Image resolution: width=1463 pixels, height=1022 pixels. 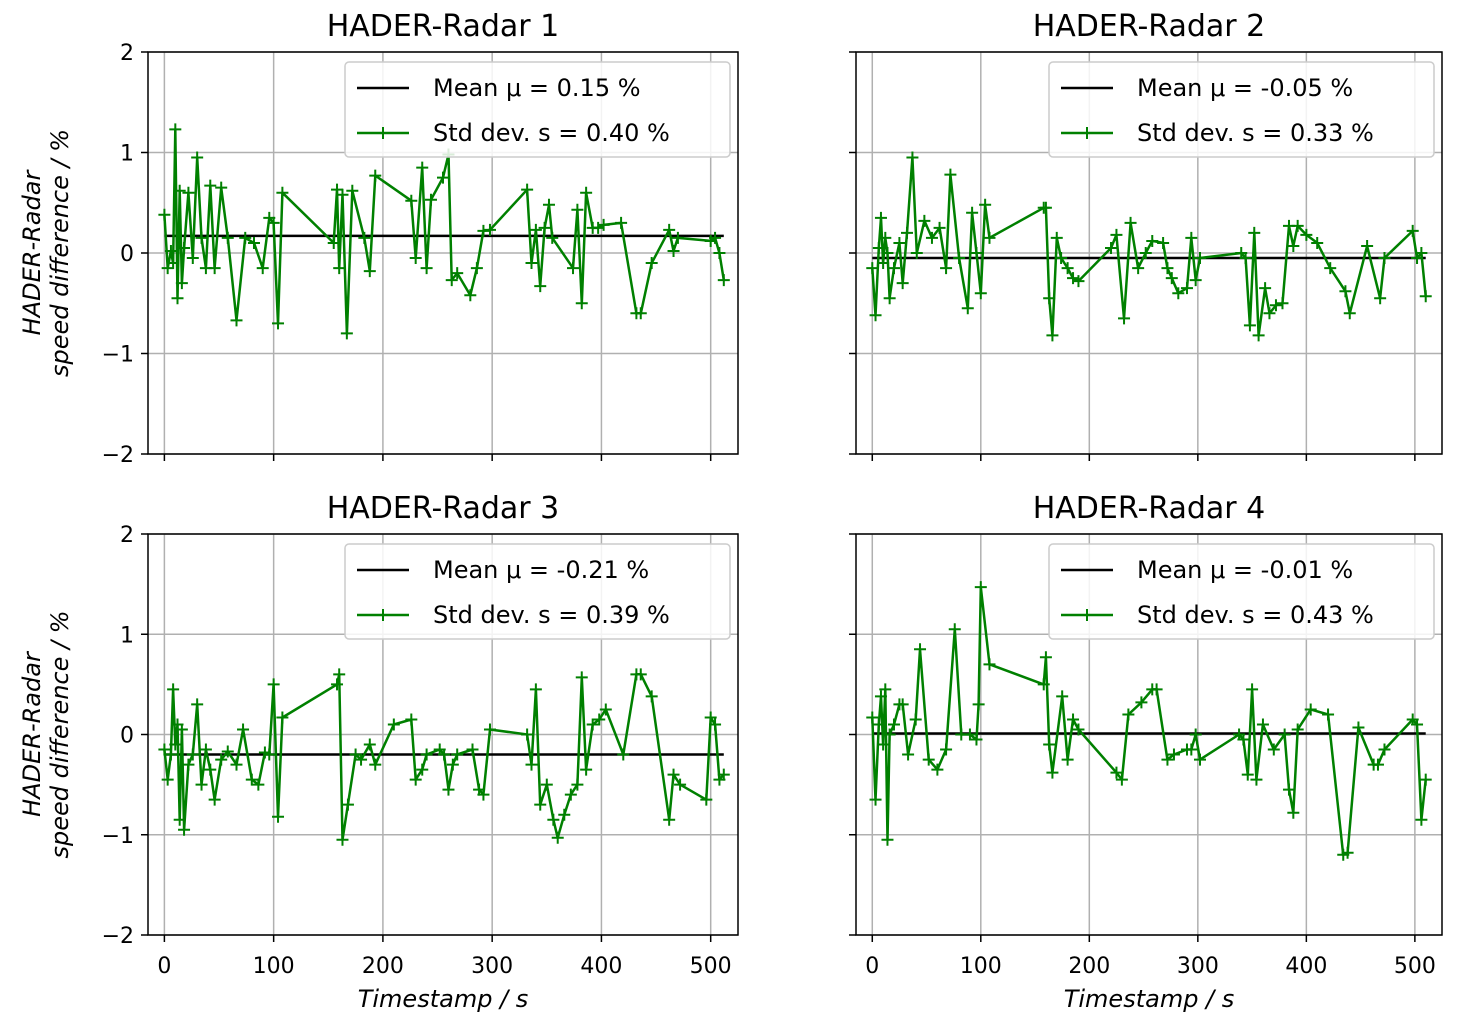 I want to click on x-tick-label: 500, so click(x=1415, y=966).